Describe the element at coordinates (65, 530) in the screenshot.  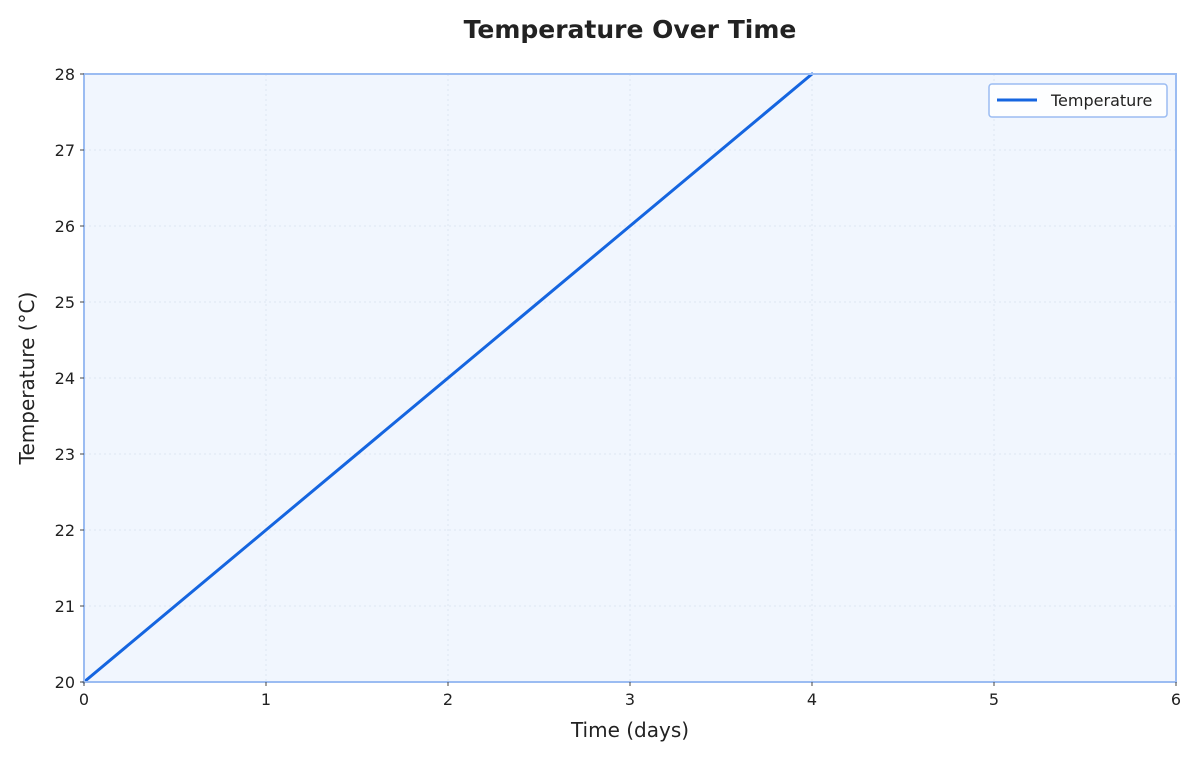
I see `y-tick-label: 22` at that location.